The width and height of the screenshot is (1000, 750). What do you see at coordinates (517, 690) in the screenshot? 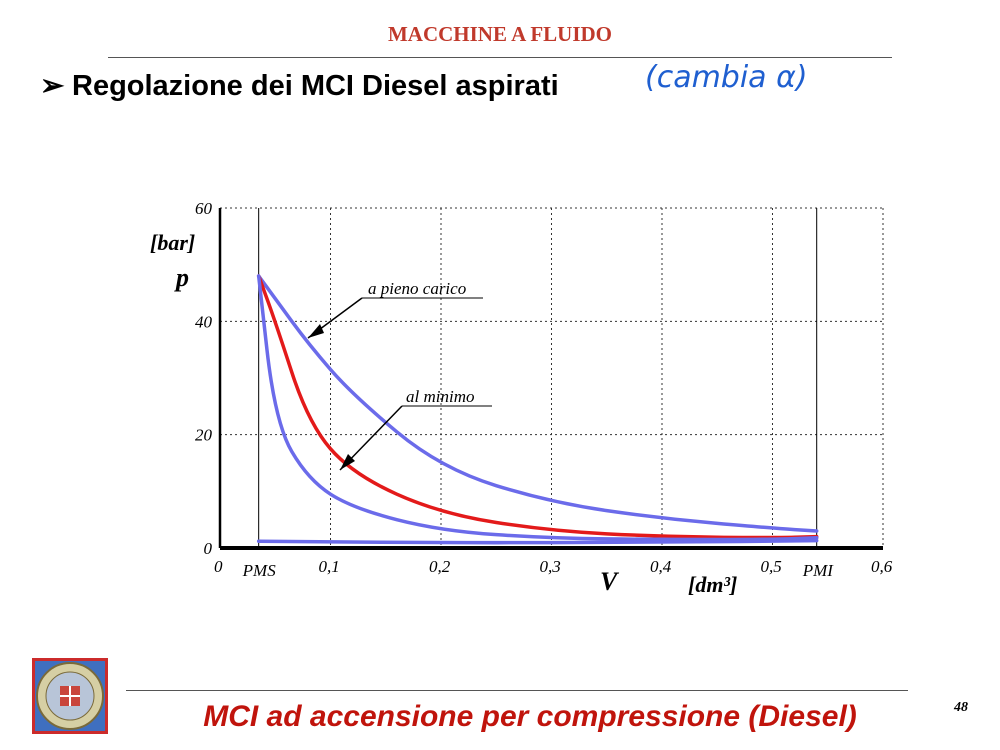
I see `footer-divider` at bounding box center [517, 690].